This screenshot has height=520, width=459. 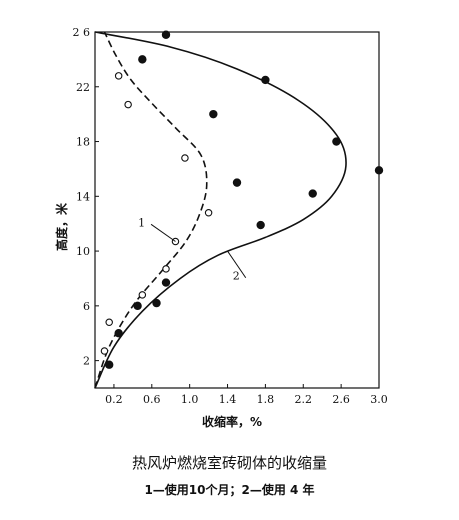 I want to click on figure-legend: 1—使用10个月；2—使用 4 年, so click(x=229, y=490).